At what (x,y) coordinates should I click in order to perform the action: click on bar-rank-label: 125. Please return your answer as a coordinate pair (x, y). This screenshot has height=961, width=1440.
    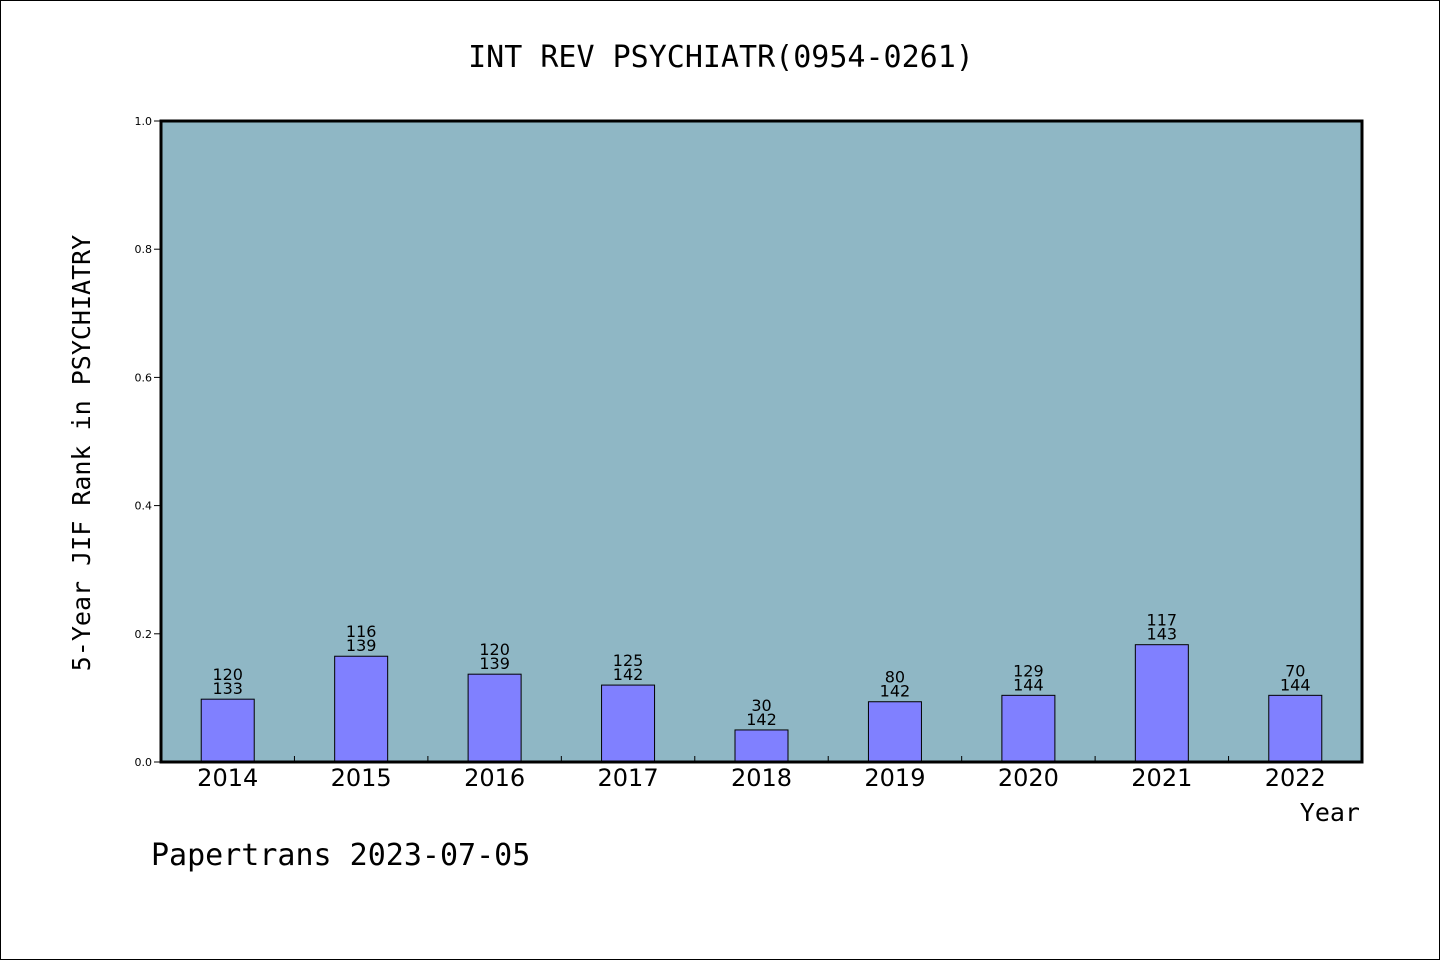
    Looking at the image, I should click on (628, 660).